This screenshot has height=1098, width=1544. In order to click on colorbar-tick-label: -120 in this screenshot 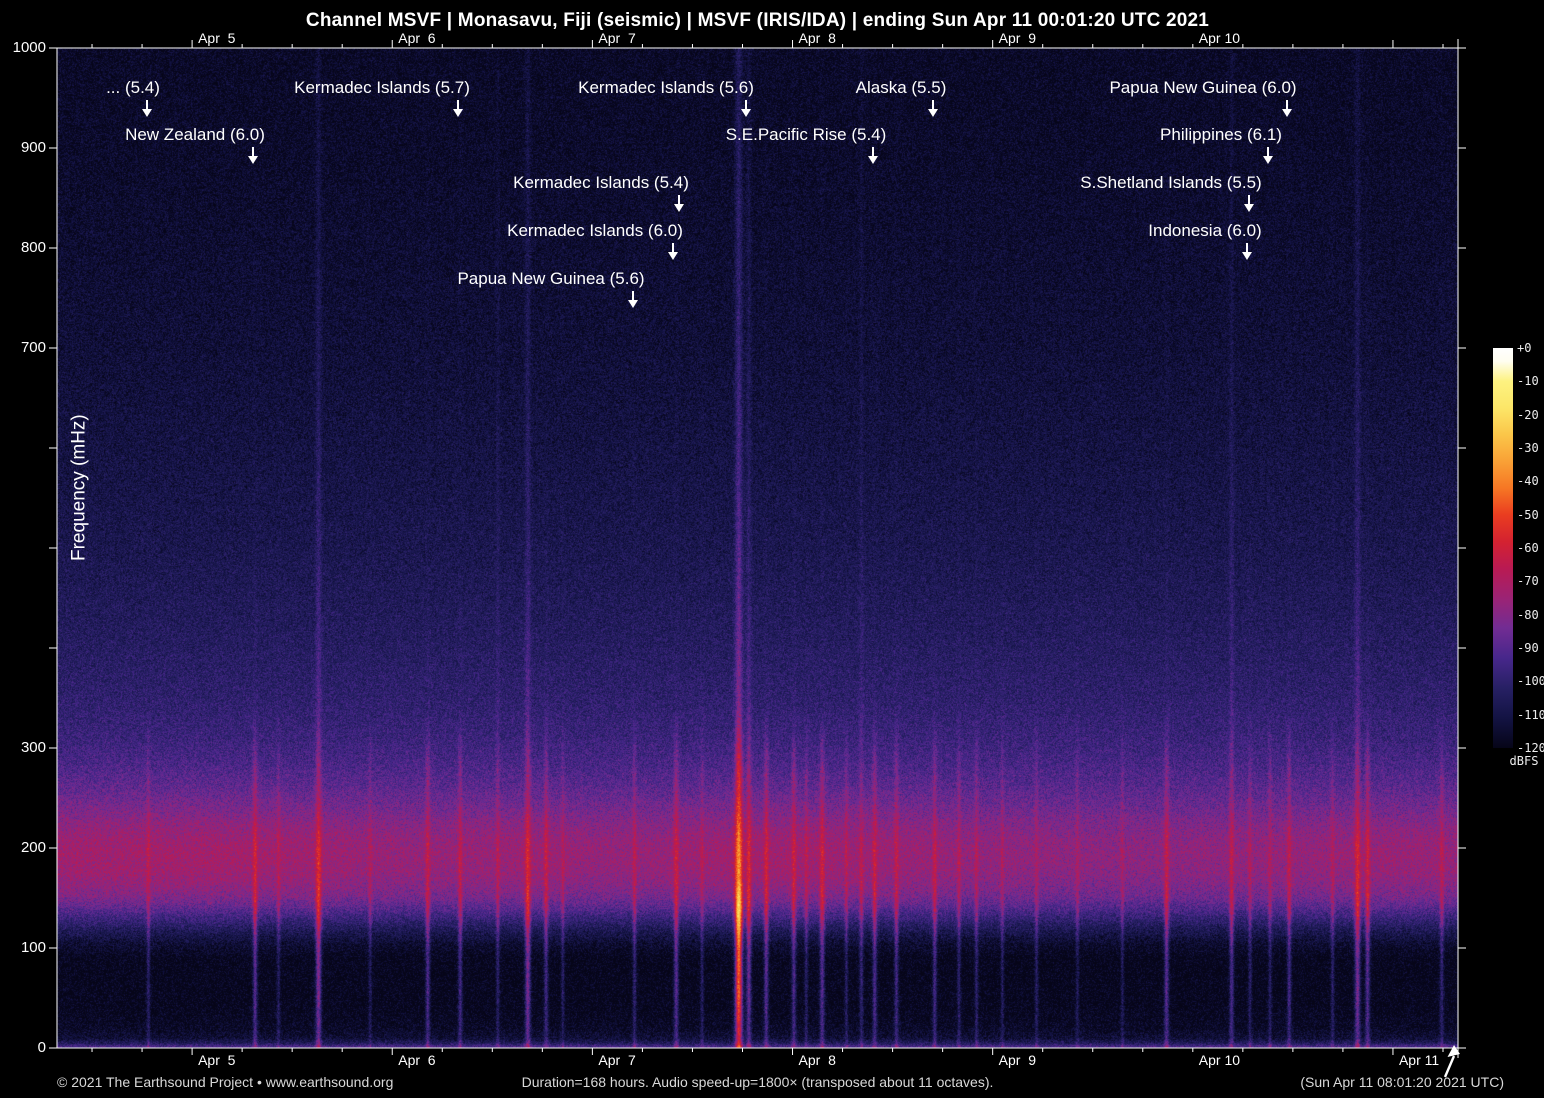, I will do `click(1530, 748)`.